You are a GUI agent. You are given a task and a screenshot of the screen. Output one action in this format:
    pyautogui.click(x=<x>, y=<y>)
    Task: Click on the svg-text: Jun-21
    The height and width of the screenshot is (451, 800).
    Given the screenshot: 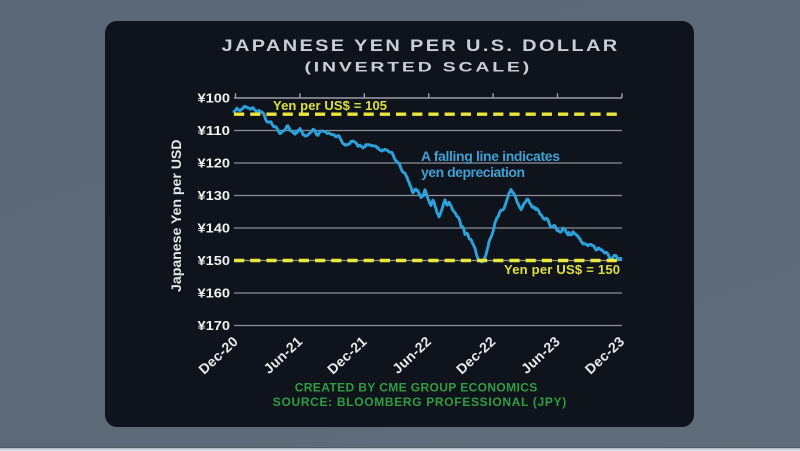 What is the action you would take?
    pyautogui.click(x=282, y=355)
    